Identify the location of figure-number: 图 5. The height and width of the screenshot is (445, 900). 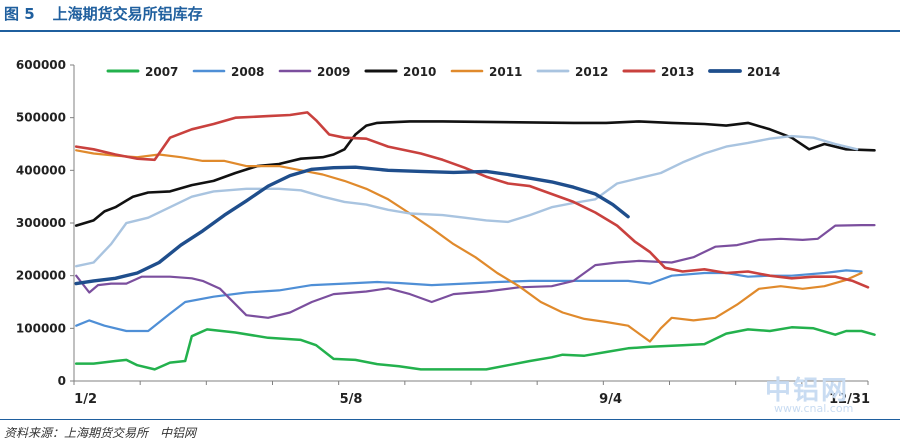
(19, 14).